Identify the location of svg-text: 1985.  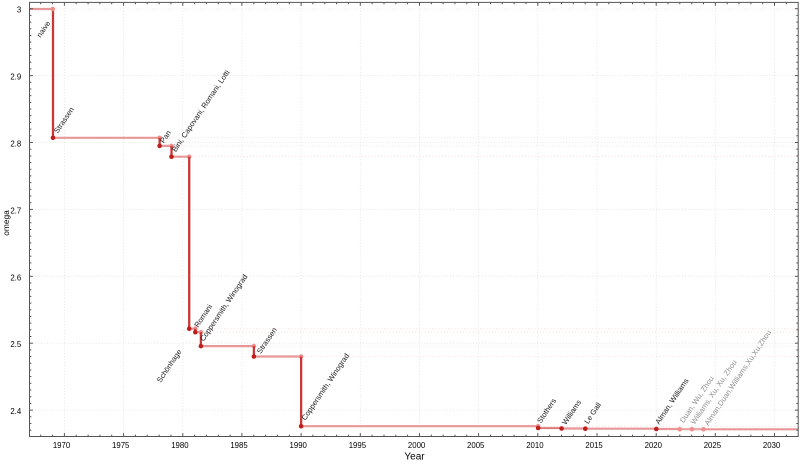
(239, 445).